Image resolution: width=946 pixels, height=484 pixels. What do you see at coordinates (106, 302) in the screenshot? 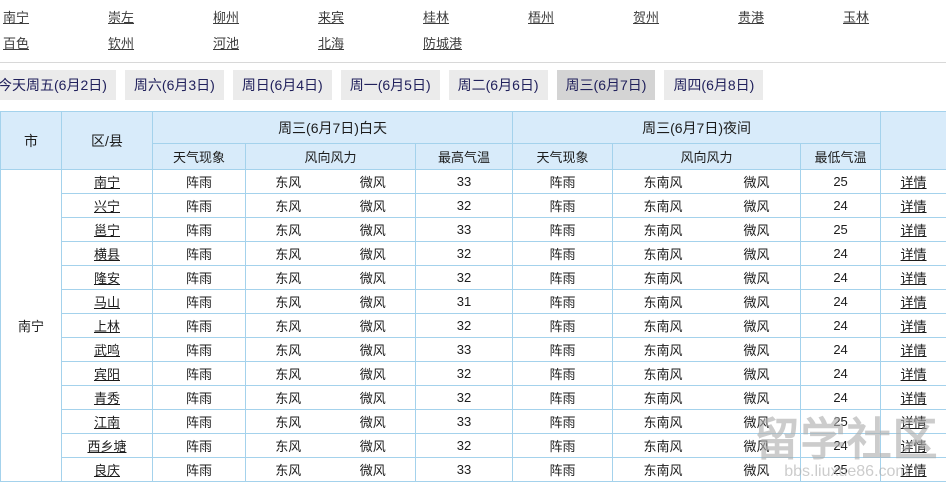
I see `district-link: 马山` at bounding box center [106, 302].